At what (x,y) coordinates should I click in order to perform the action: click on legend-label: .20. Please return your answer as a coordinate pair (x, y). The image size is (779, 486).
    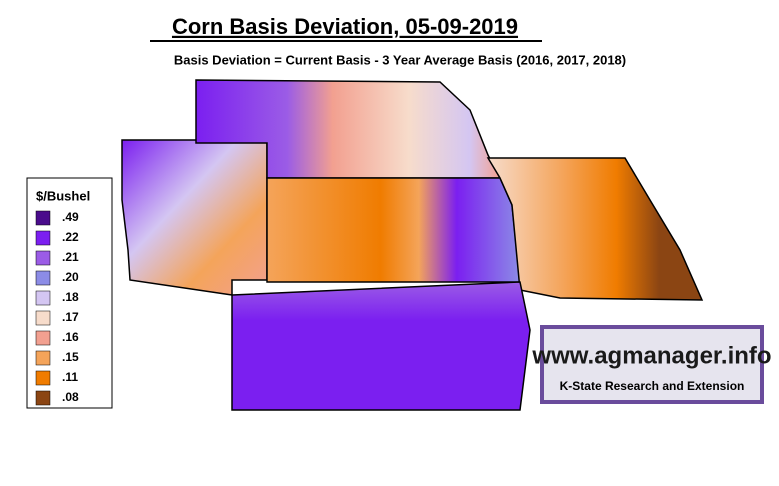
    Looking at the image, I should click on (70, 277).